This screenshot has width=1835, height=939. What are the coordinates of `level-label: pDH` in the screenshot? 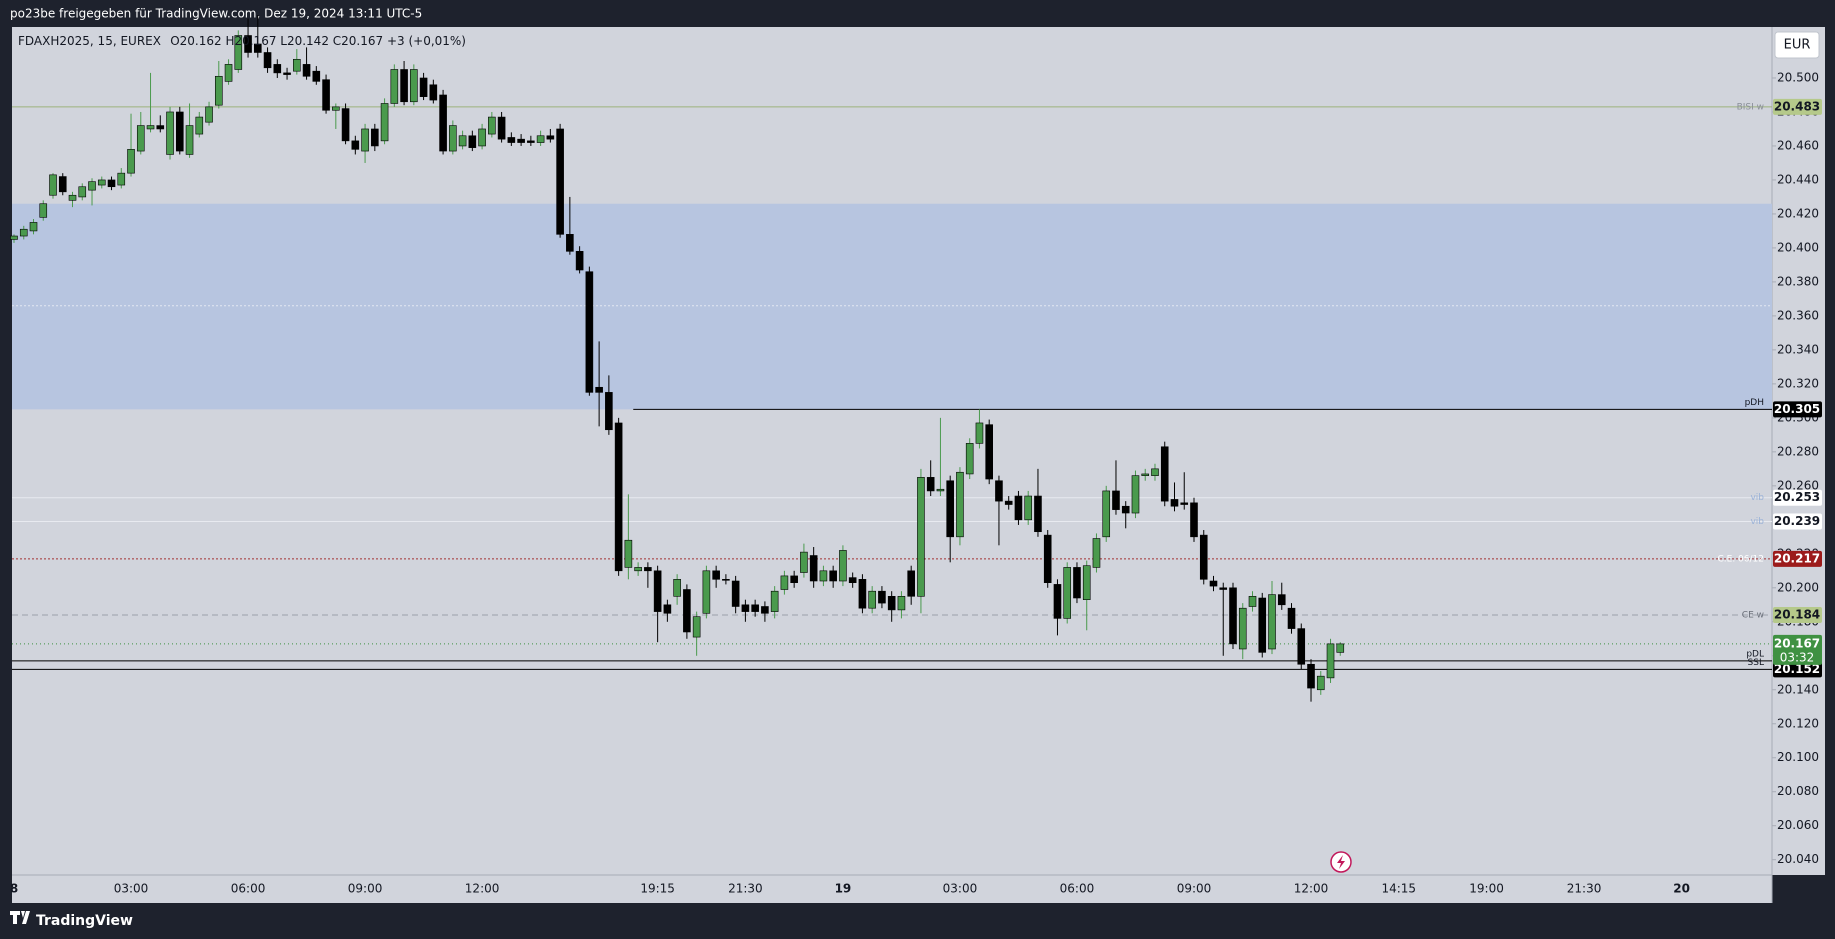 It's located at (1754, 403).